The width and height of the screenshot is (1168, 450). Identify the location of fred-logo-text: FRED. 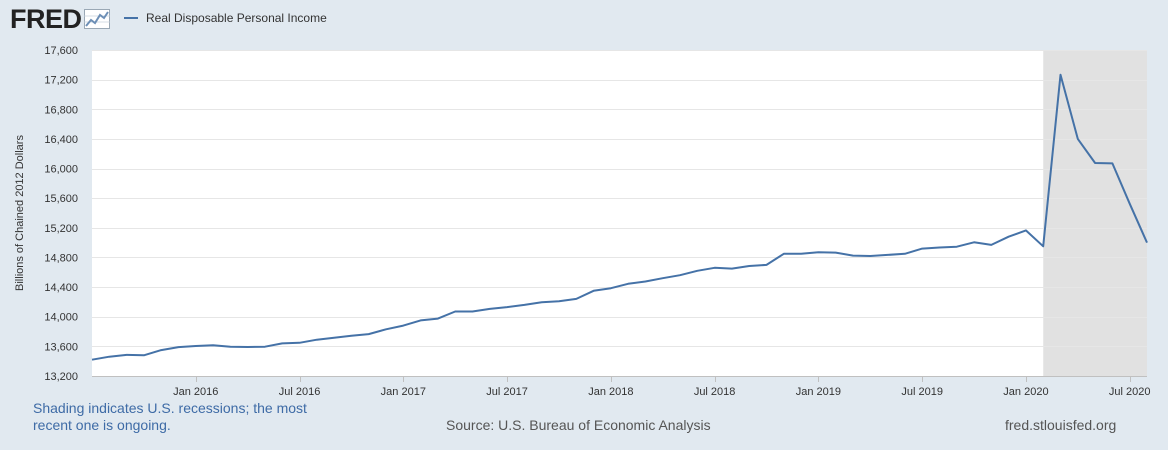
(46, 19).